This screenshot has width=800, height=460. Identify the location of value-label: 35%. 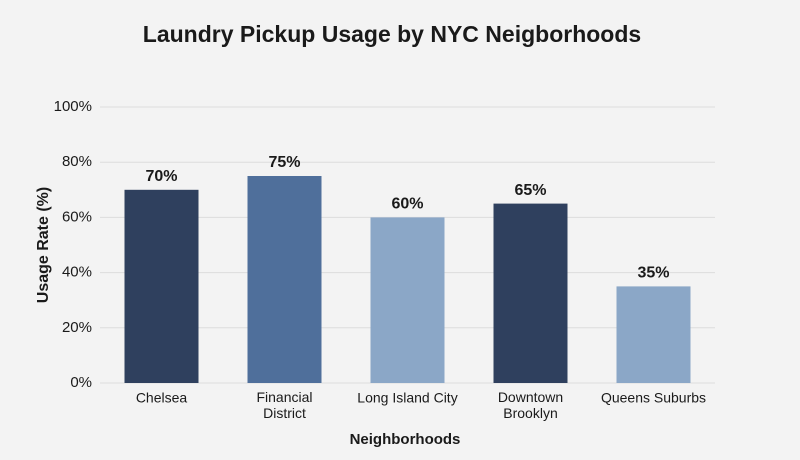
(653, 273).